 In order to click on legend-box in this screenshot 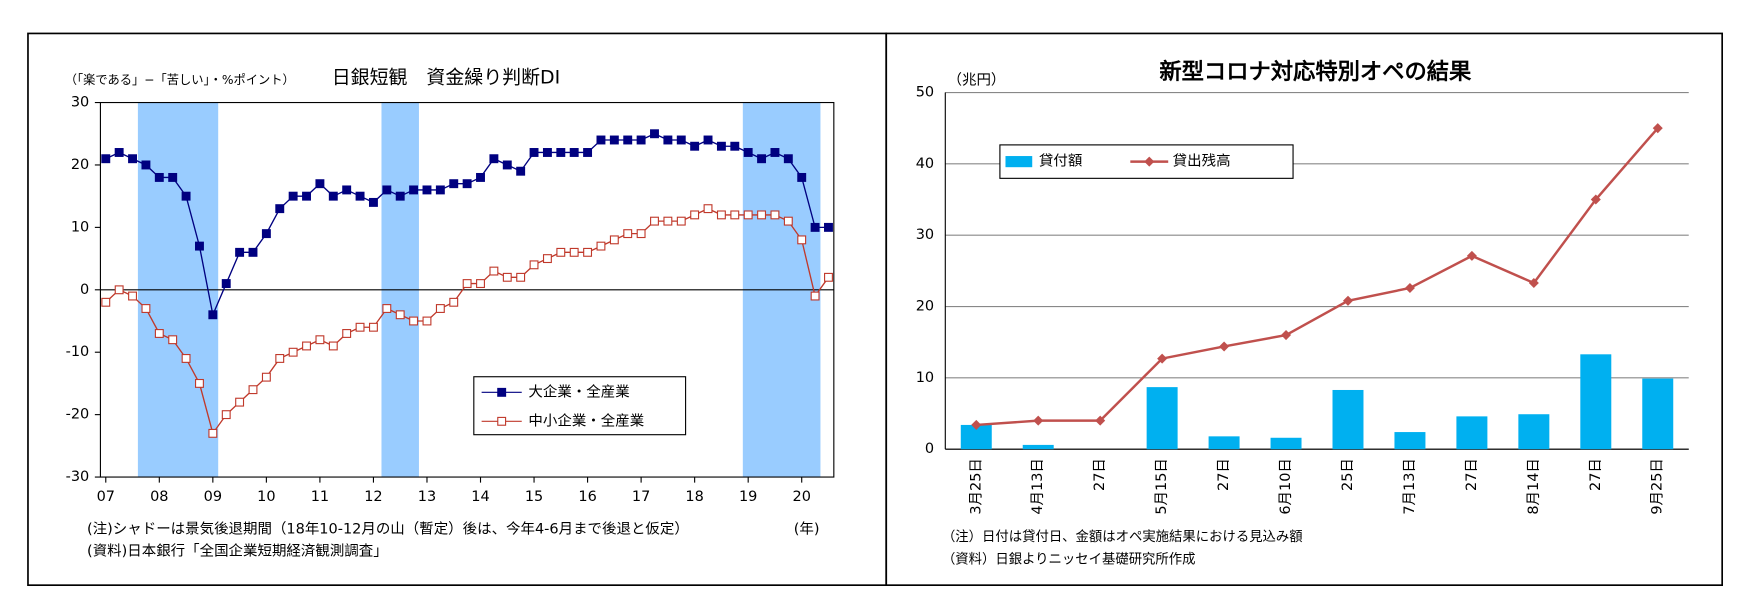, I will do `click(580, 406)`.